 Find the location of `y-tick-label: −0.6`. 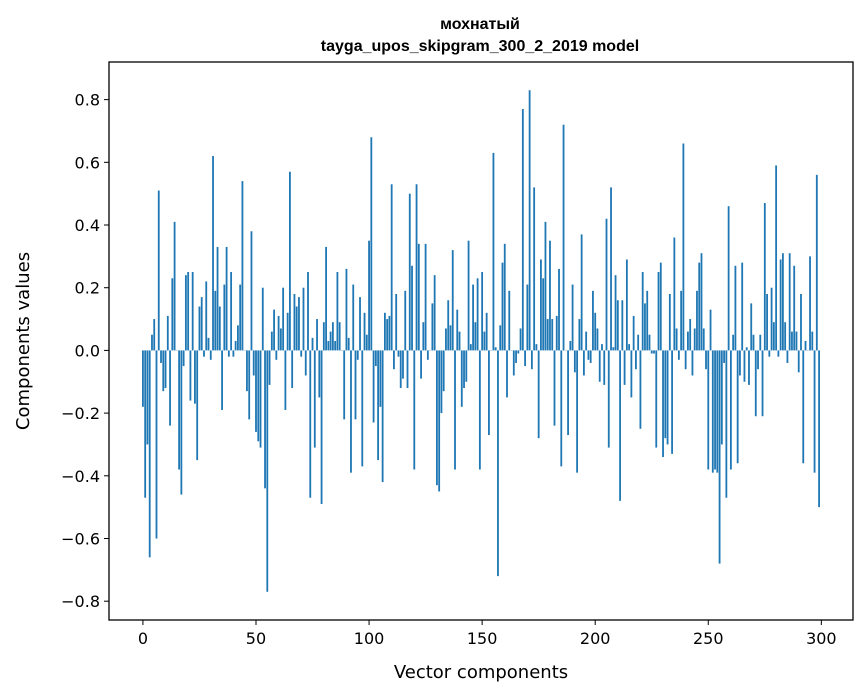

y-tick-label: −0.6 is located at coordinates (80, 538).